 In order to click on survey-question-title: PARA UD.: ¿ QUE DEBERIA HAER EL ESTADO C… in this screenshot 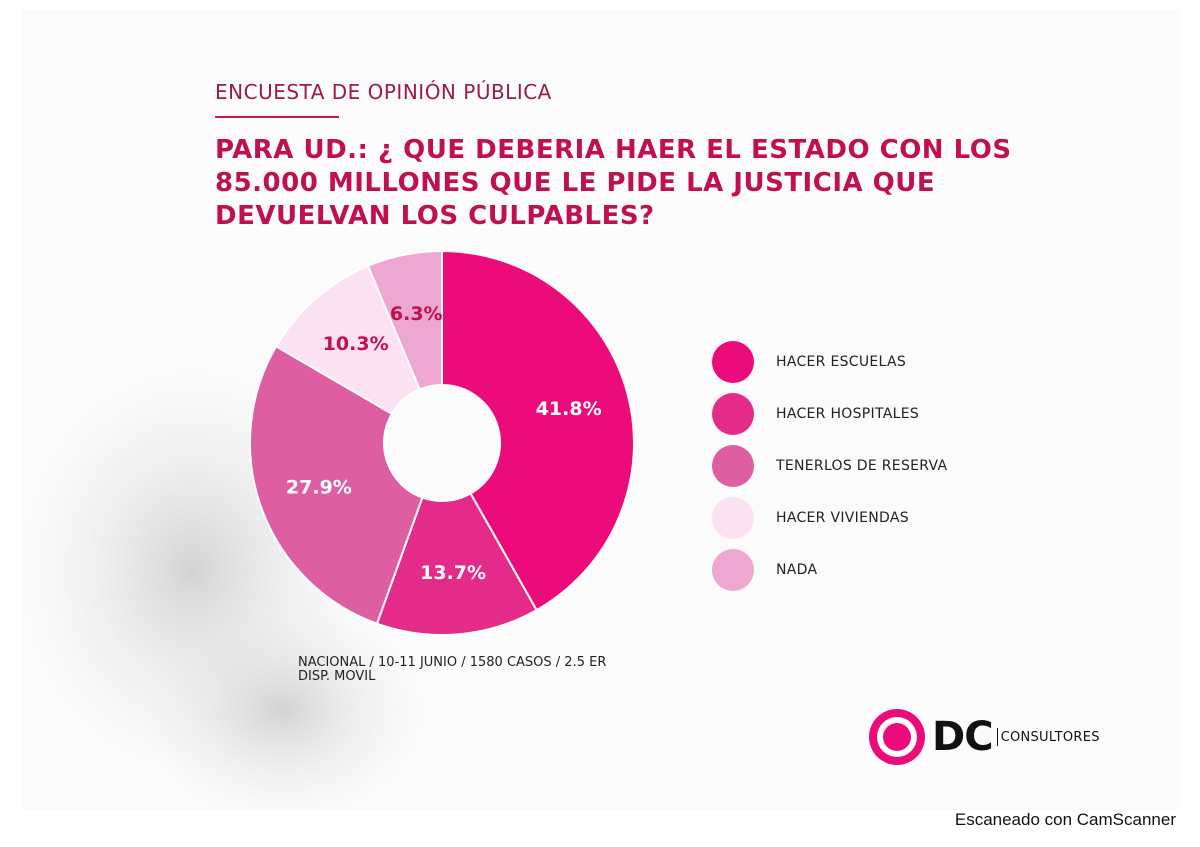, I will do `click(613, 183)`.